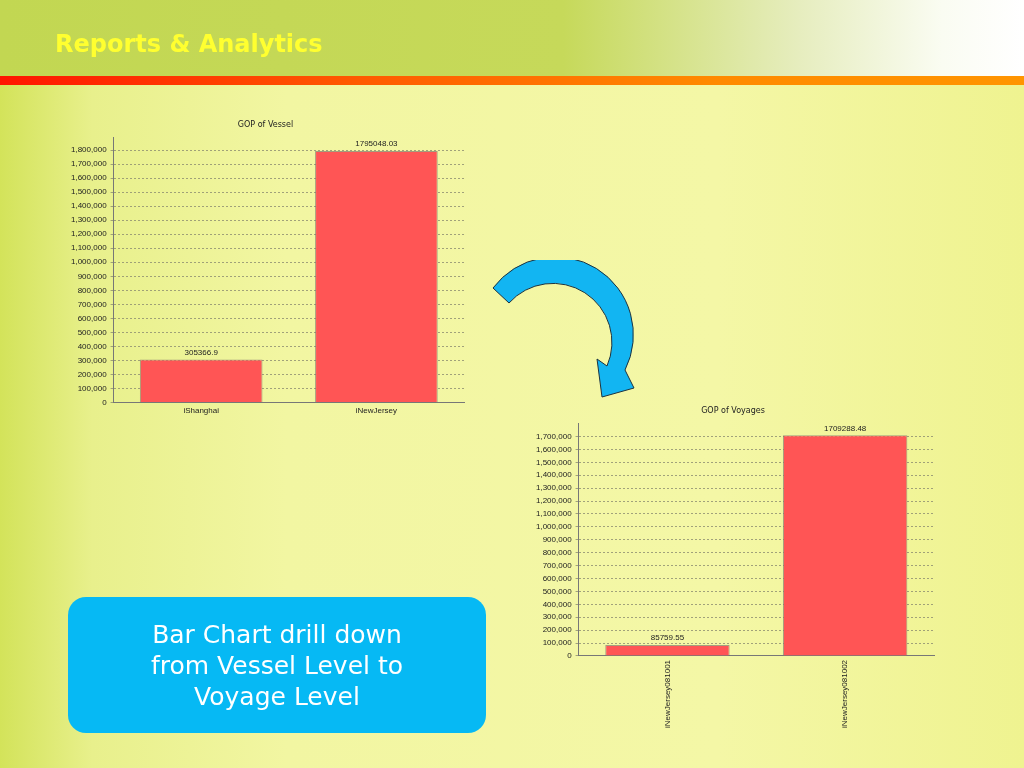 Image resolution: width=1024 pixels, height=768 pixels. What do you see at coordinates (667, 694) in the screenshot?
I see `x-tick-label: iNewJersey081001` at bounding box center [667, 694].